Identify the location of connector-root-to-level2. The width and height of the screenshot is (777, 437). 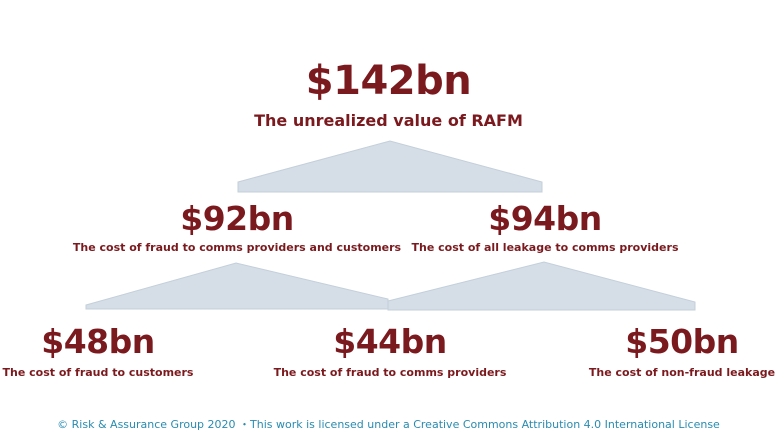
(390, 166).